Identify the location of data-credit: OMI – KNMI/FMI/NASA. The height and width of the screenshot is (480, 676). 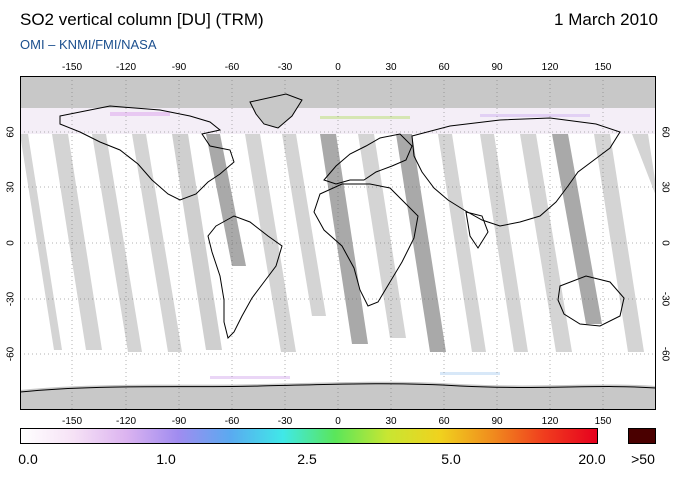
(88, 44).